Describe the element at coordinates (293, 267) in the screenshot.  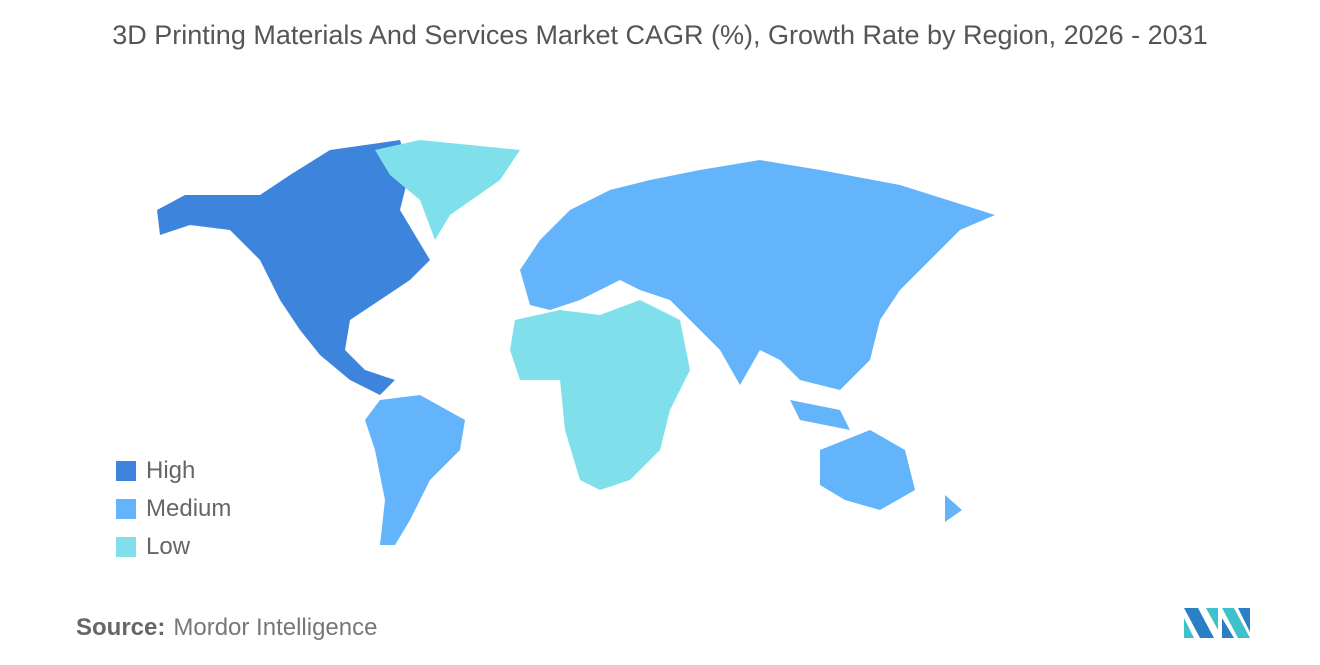
I see `region-north-america` at that location.